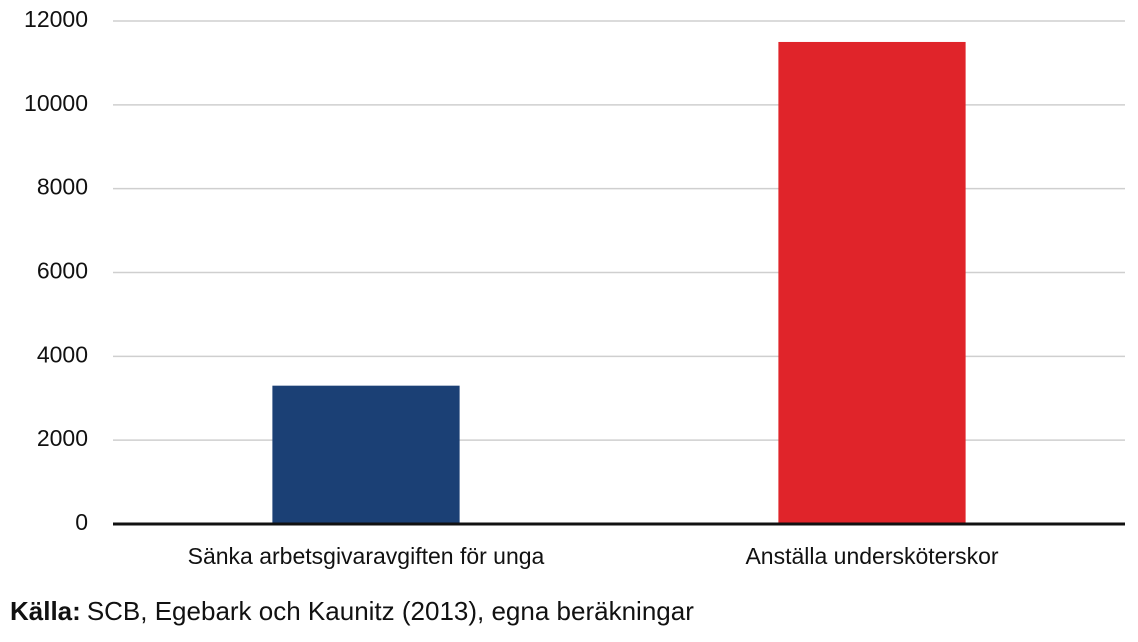 The width and height of the screenshot is (1138, 642). What do you see at coordinates (366, 556) in the screenshot?
I see `x-tick-label: Sänka arbetsgivaravgiften för unga` at bounding box center [366, 556].